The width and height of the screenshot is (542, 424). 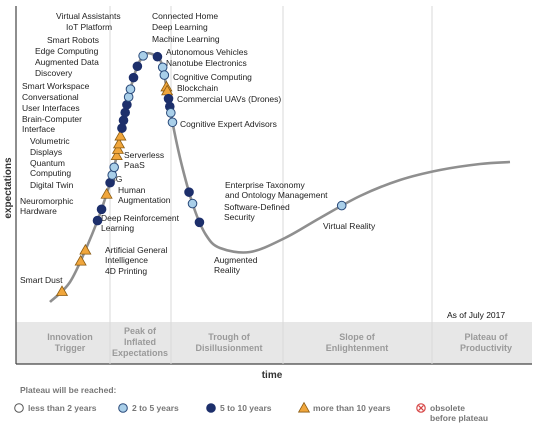 I want to click on point-label: Smart Dust, so click(x=41, y=280).